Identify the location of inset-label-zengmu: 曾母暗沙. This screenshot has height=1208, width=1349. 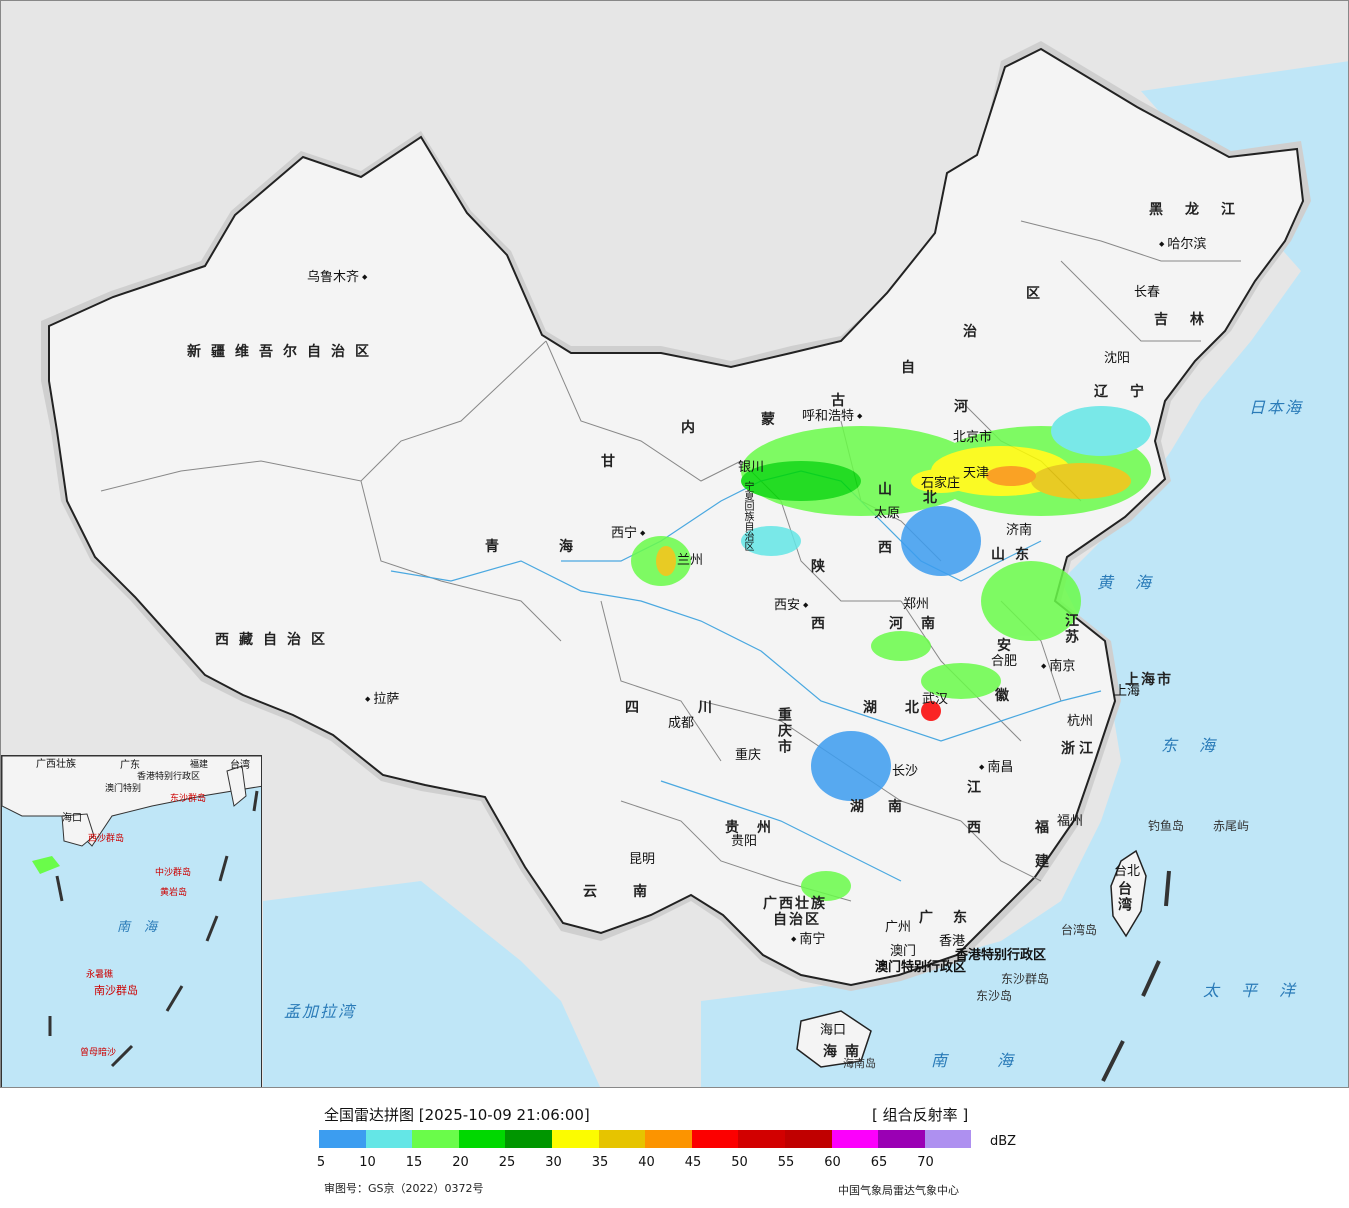
(98, 1053).